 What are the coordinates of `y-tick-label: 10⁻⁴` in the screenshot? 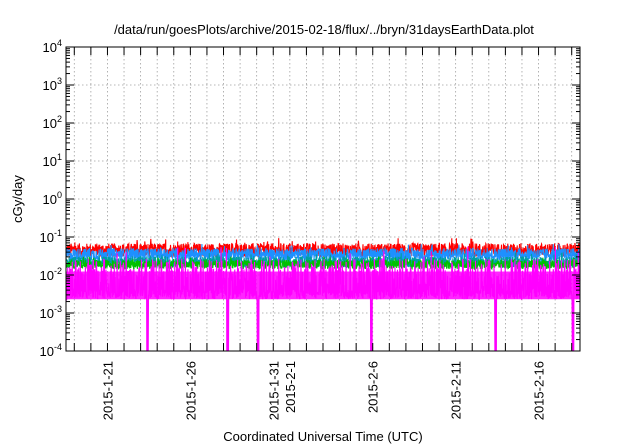 It's located at (51, 350).